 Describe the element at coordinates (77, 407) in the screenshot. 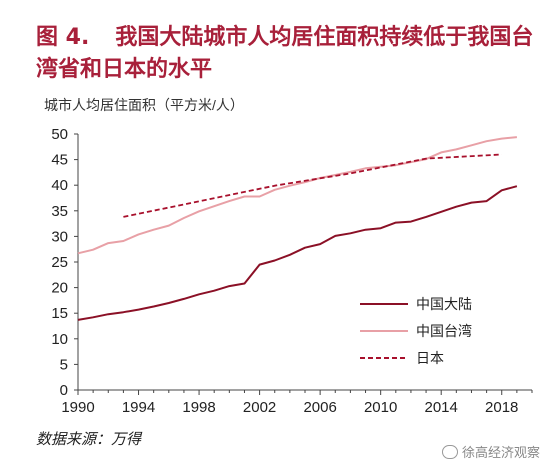

I see `x-tick-label: 1990` at that location.